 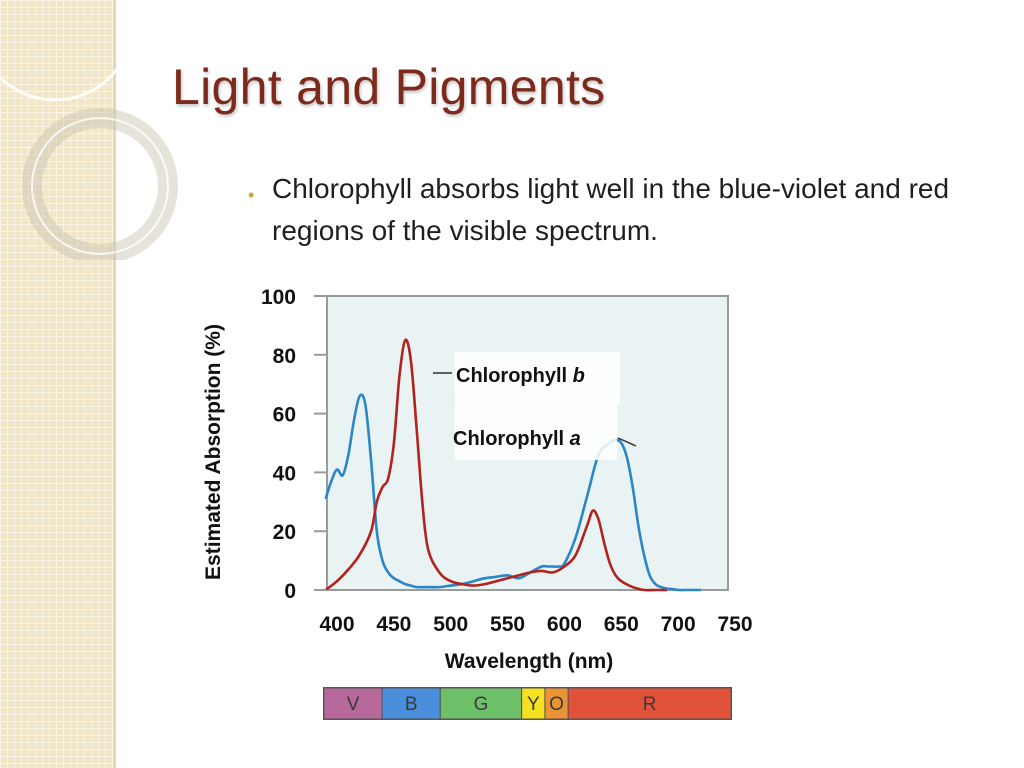 I want to click on y-tick-label: 40, so click(x=284, y=473).